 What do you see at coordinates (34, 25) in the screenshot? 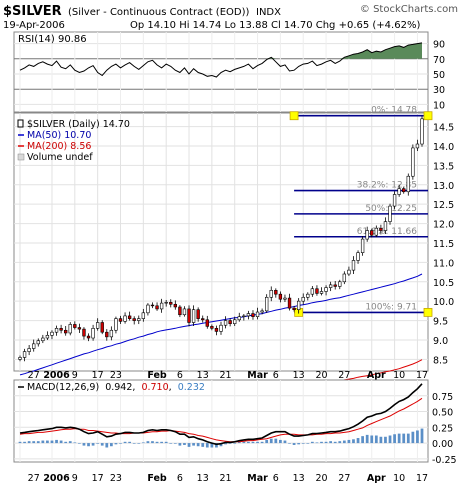
I see `chart-date: 19-Apr-2006` at bounding box center [34, 25].